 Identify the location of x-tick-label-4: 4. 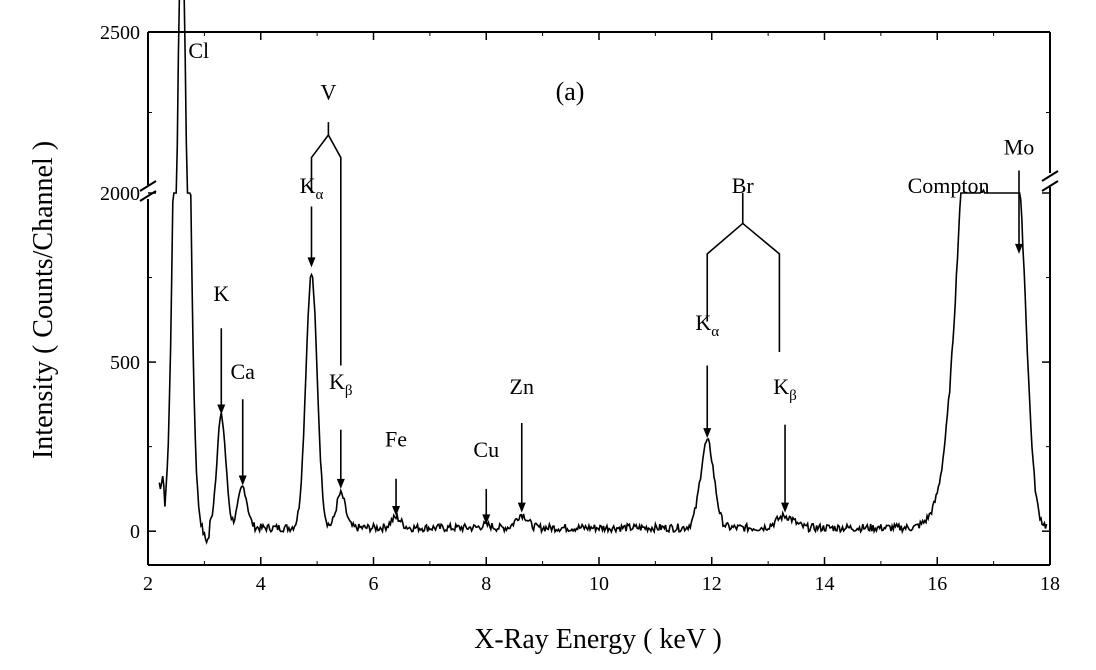
(261, 584).